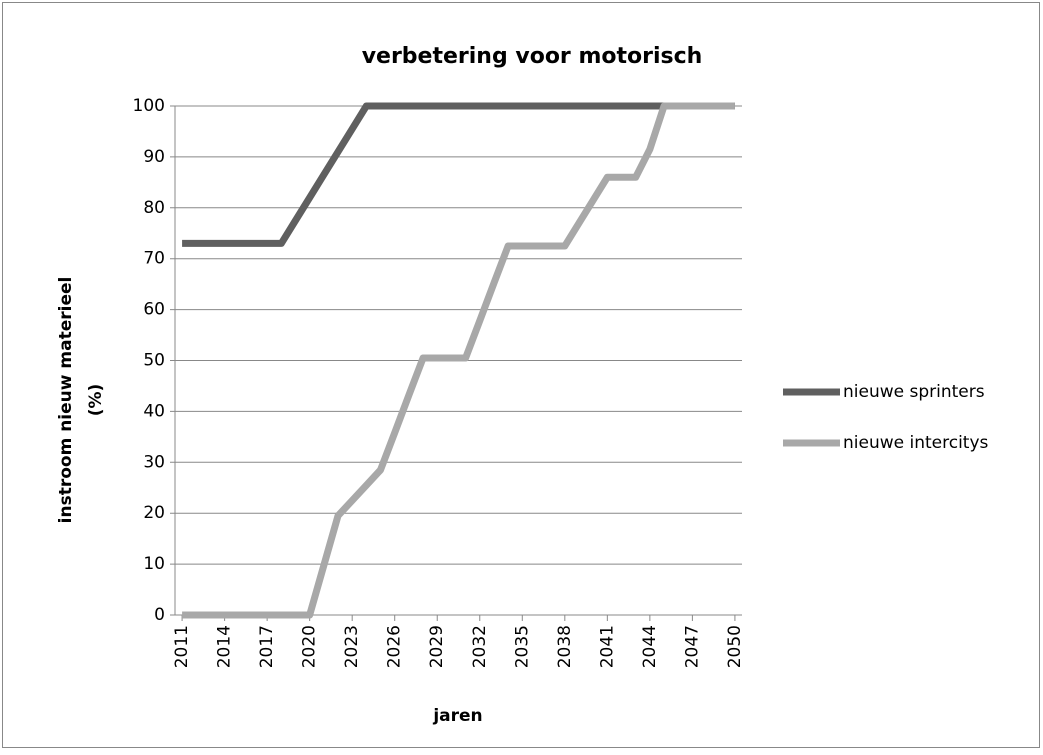  What do you see at coordinates (154, 208) in the screenshot?
I see `y-tick-label: 80` at bounding box center [154, 208].